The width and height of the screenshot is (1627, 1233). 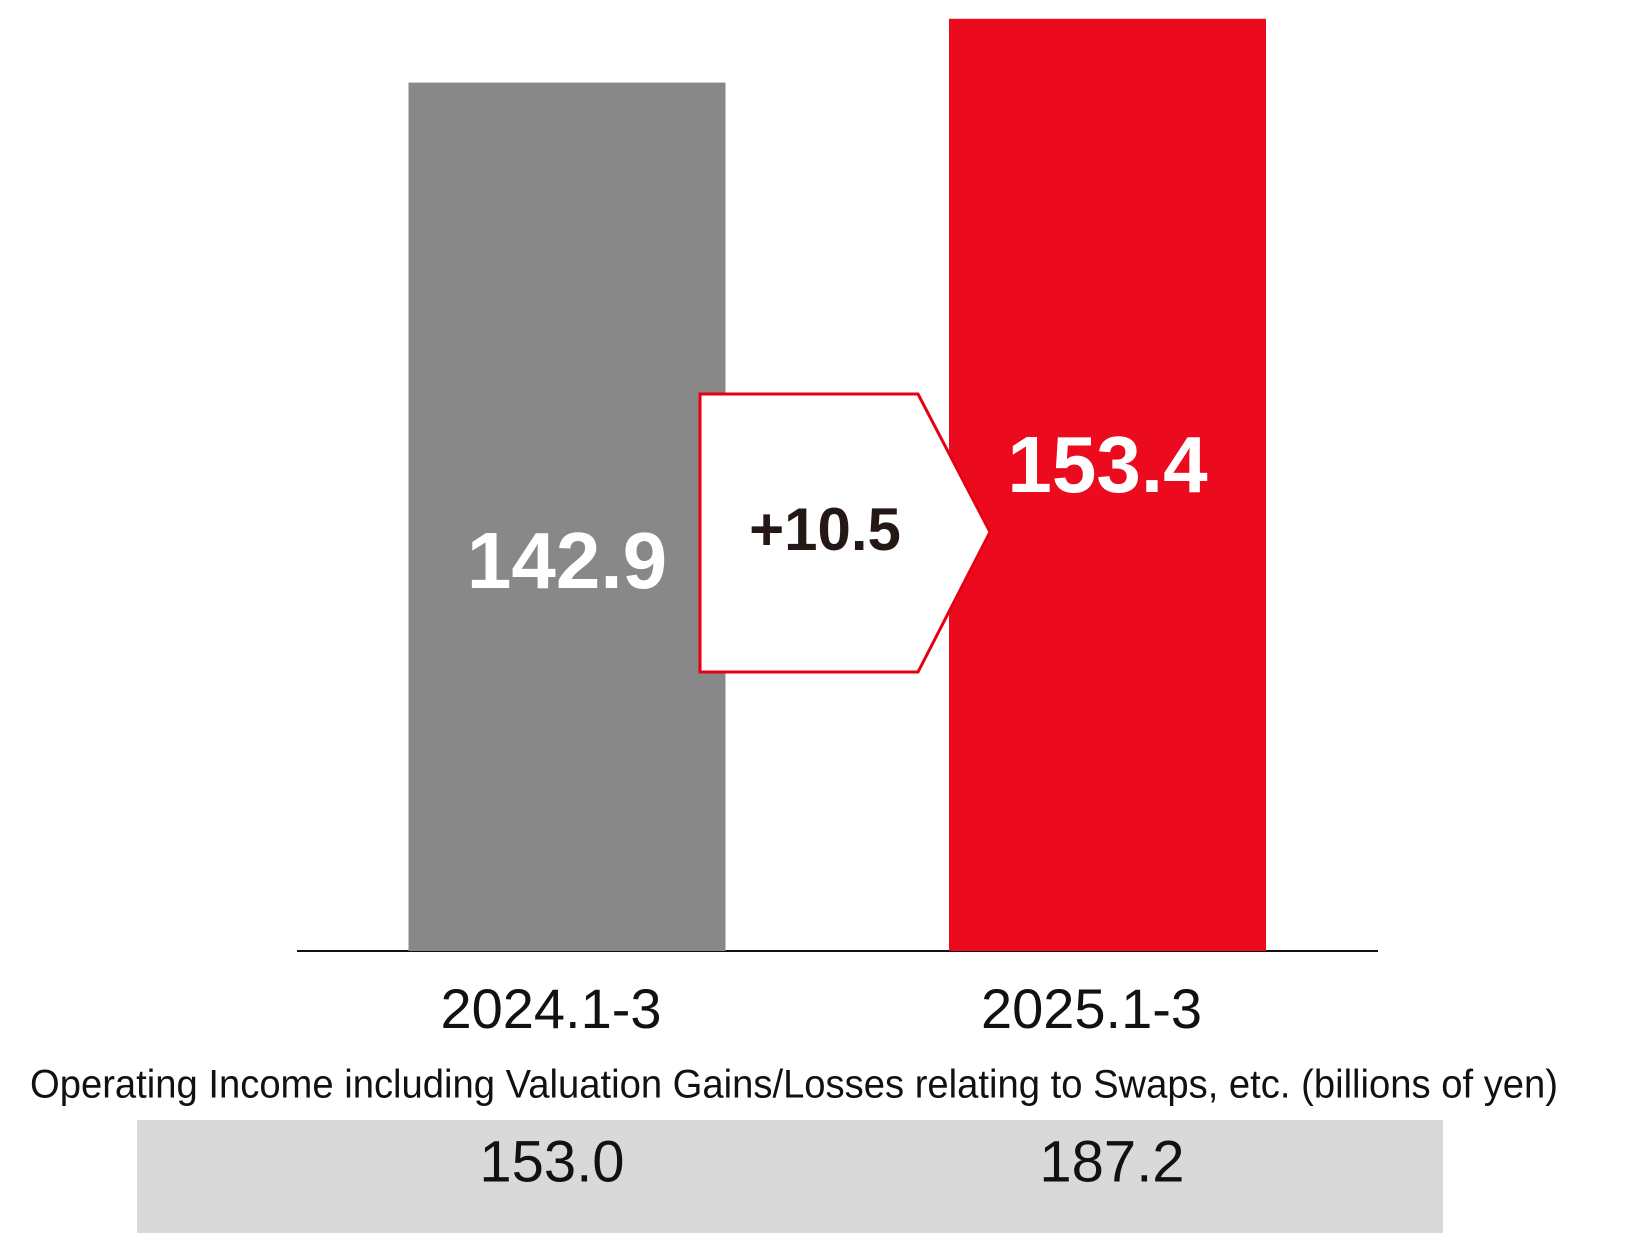 I want to click on change-arrow, so click(x=845, y=533).